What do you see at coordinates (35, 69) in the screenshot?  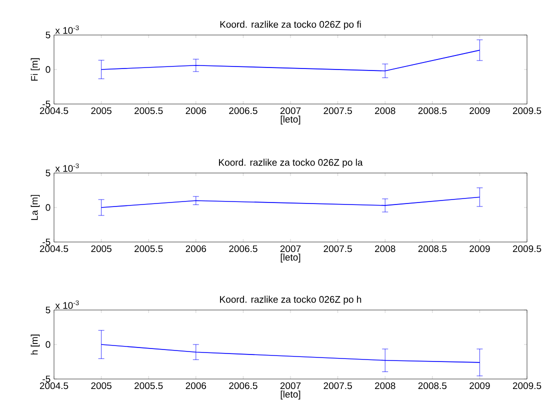 I see `y-axis-title: Fi [m]` at bounding box center [35, 69].